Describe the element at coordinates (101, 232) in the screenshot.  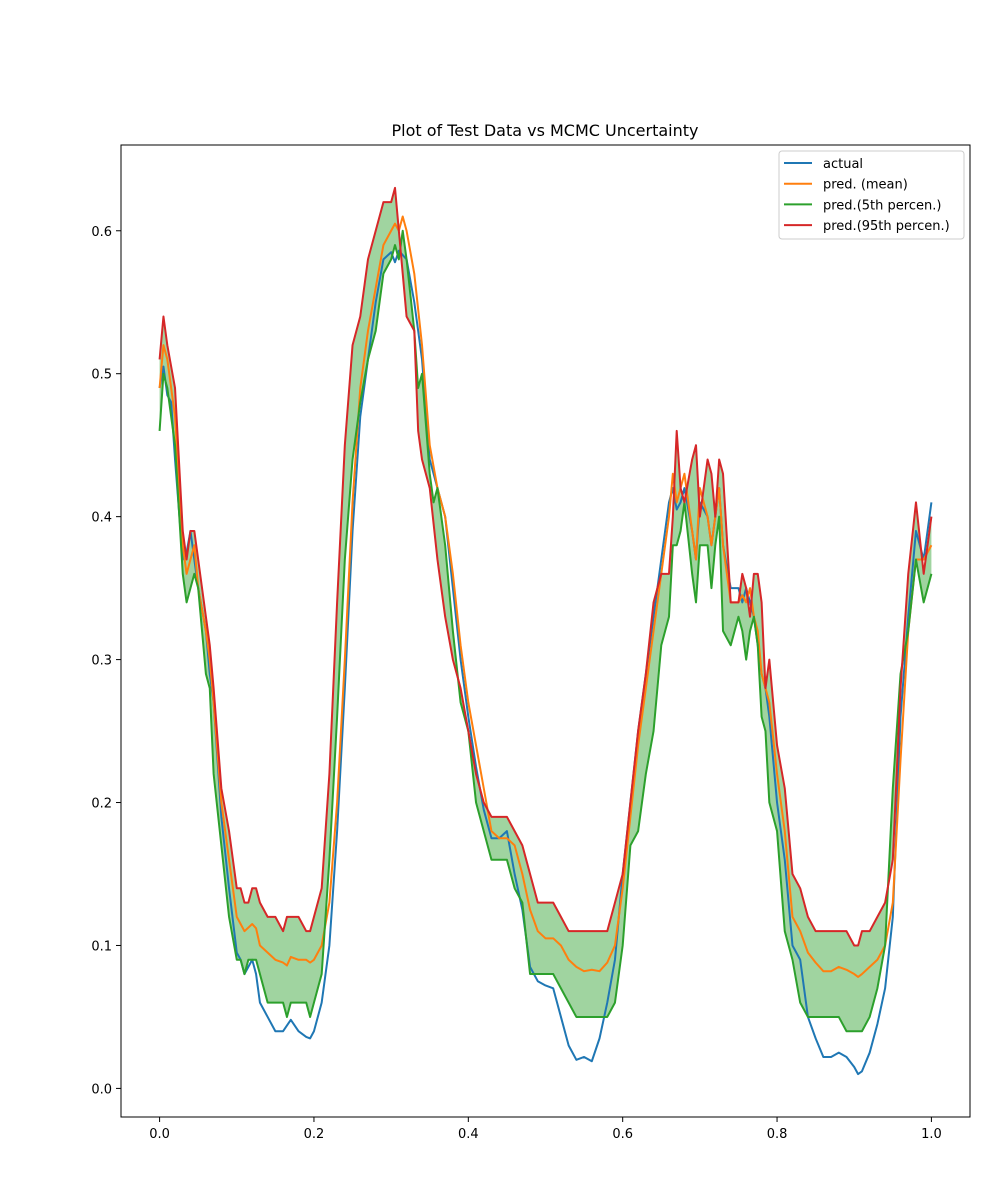
I see `y-tick-label: 0.6` at that location.